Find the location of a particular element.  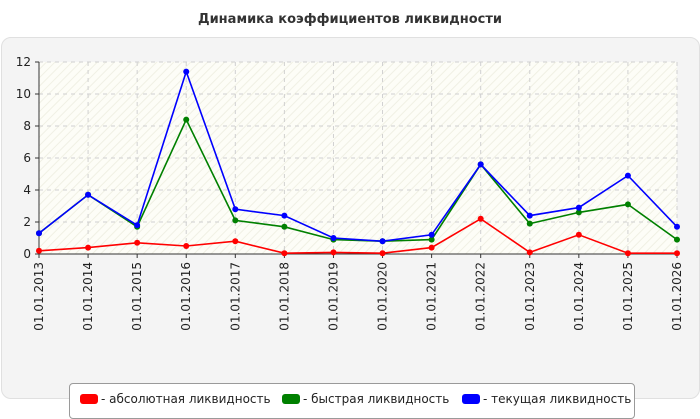

y-tick-label: 10 is located at coordinates (23, 94).